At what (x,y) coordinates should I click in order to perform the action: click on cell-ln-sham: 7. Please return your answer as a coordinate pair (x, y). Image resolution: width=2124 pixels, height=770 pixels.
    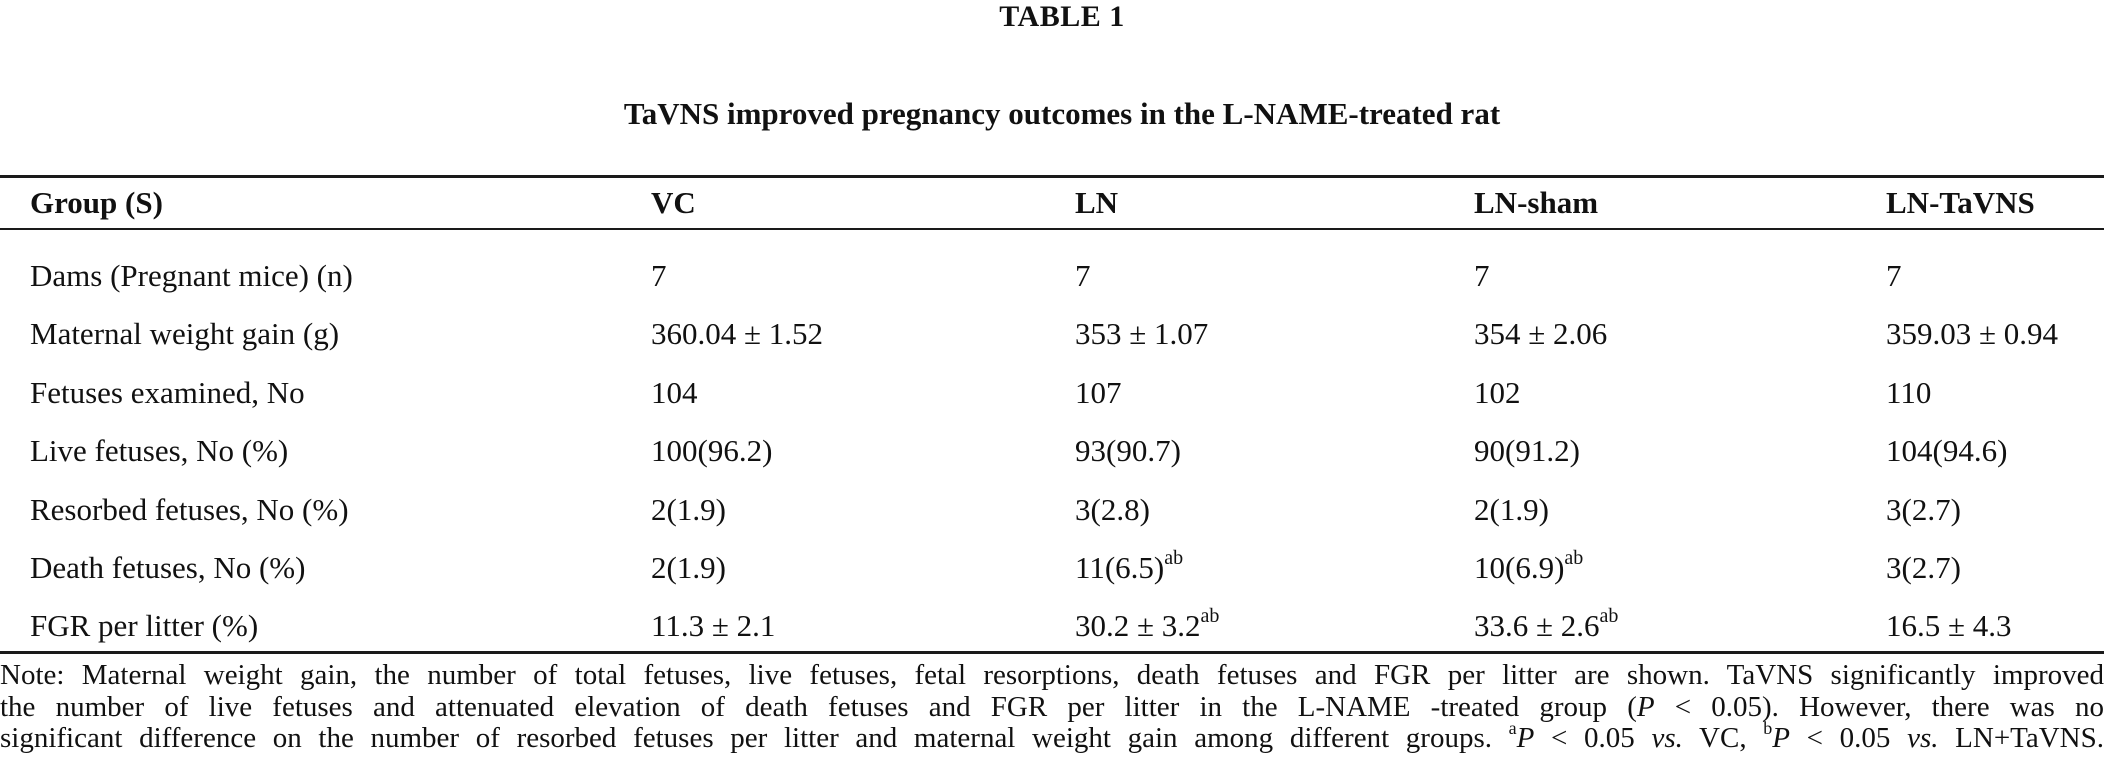
    Looking at the image, I should click on (1482, 276).